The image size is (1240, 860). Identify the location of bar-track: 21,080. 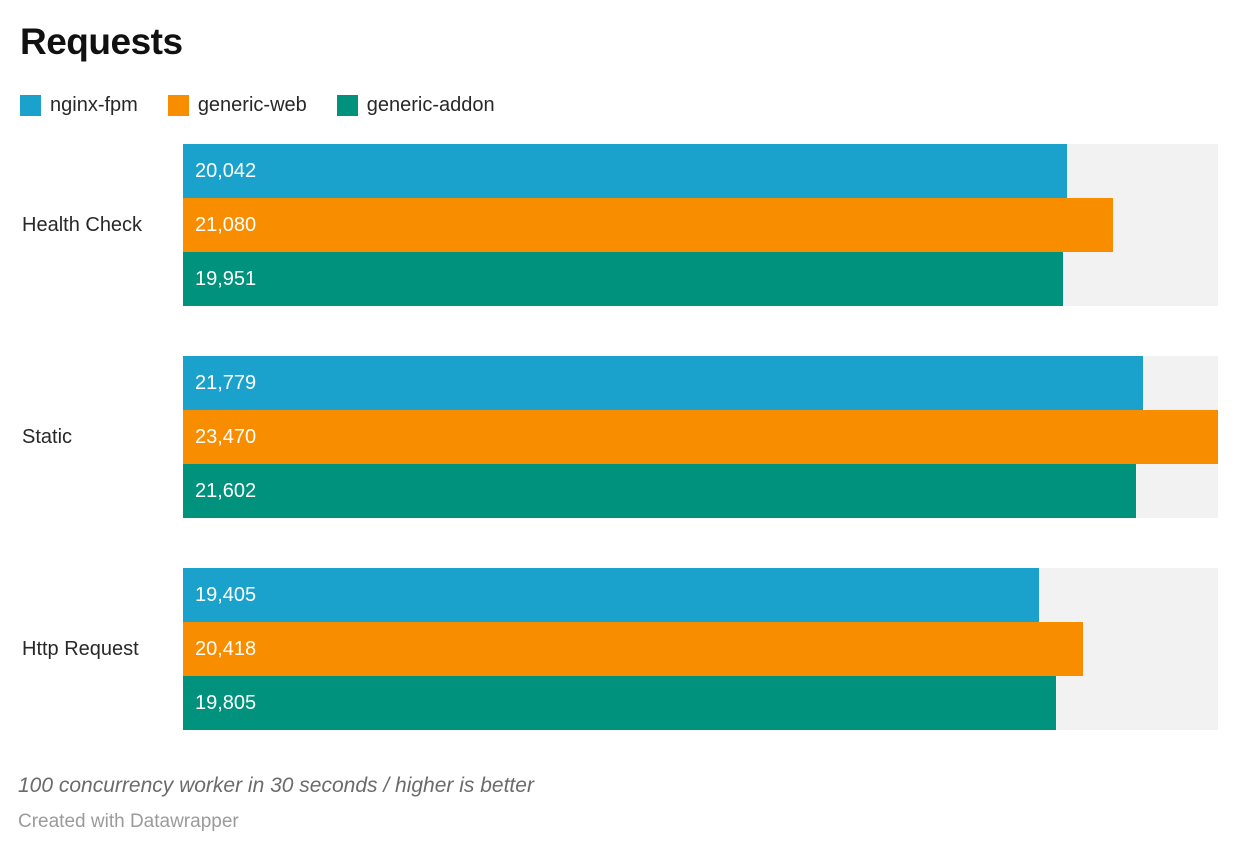
(700, 225).